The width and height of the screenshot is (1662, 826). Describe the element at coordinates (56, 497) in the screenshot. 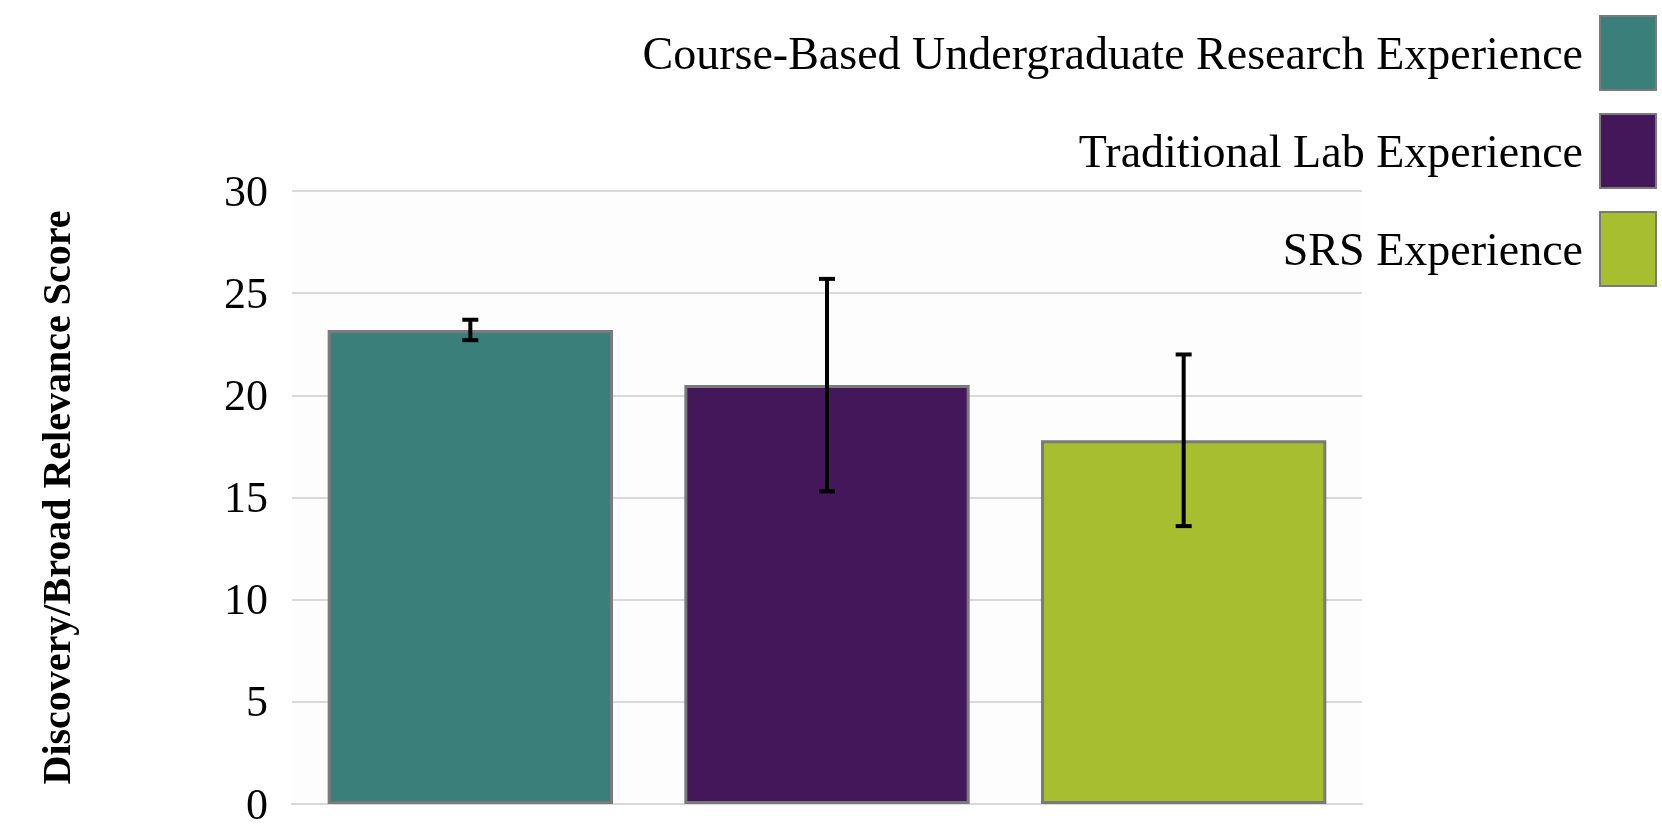

I see `y-axis-title: Discovery/Broad Relevance Score` at that location.